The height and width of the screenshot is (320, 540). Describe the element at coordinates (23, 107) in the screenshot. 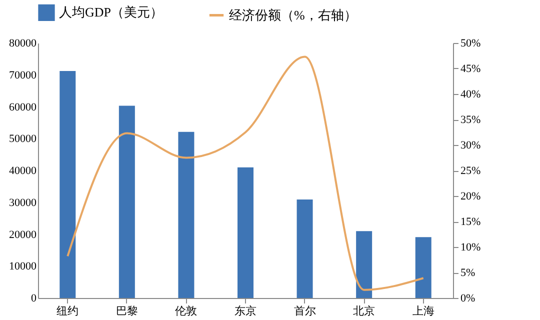

I see `y-tick-label: 60000` at that location.